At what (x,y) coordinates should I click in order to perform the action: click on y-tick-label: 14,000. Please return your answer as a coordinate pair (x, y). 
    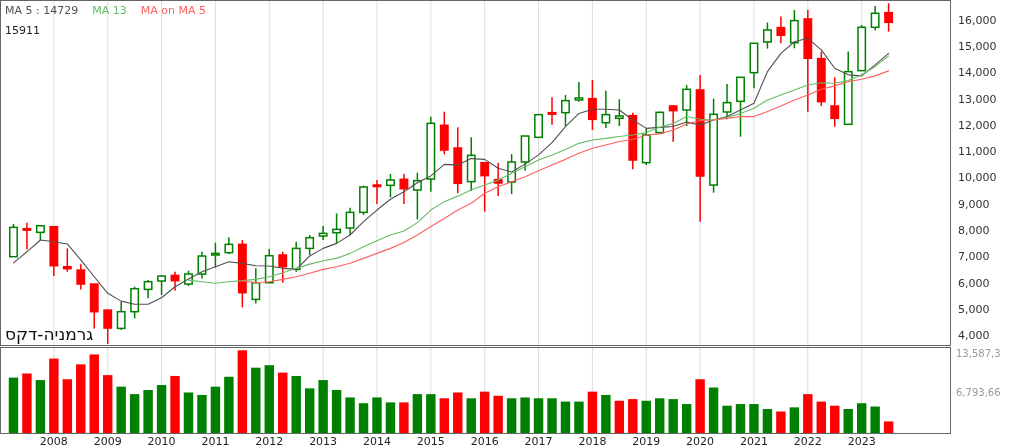
    Looking at the image, I should click on (977, 73).